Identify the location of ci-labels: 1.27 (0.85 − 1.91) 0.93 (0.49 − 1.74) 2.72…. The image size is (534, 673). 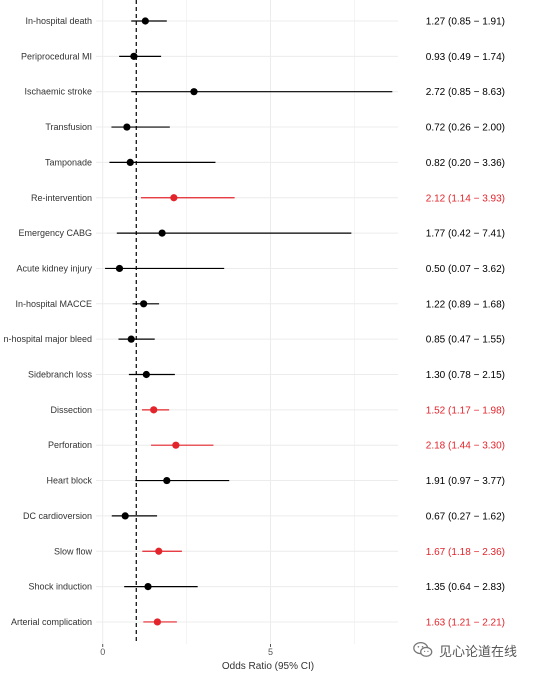
(465, 323).